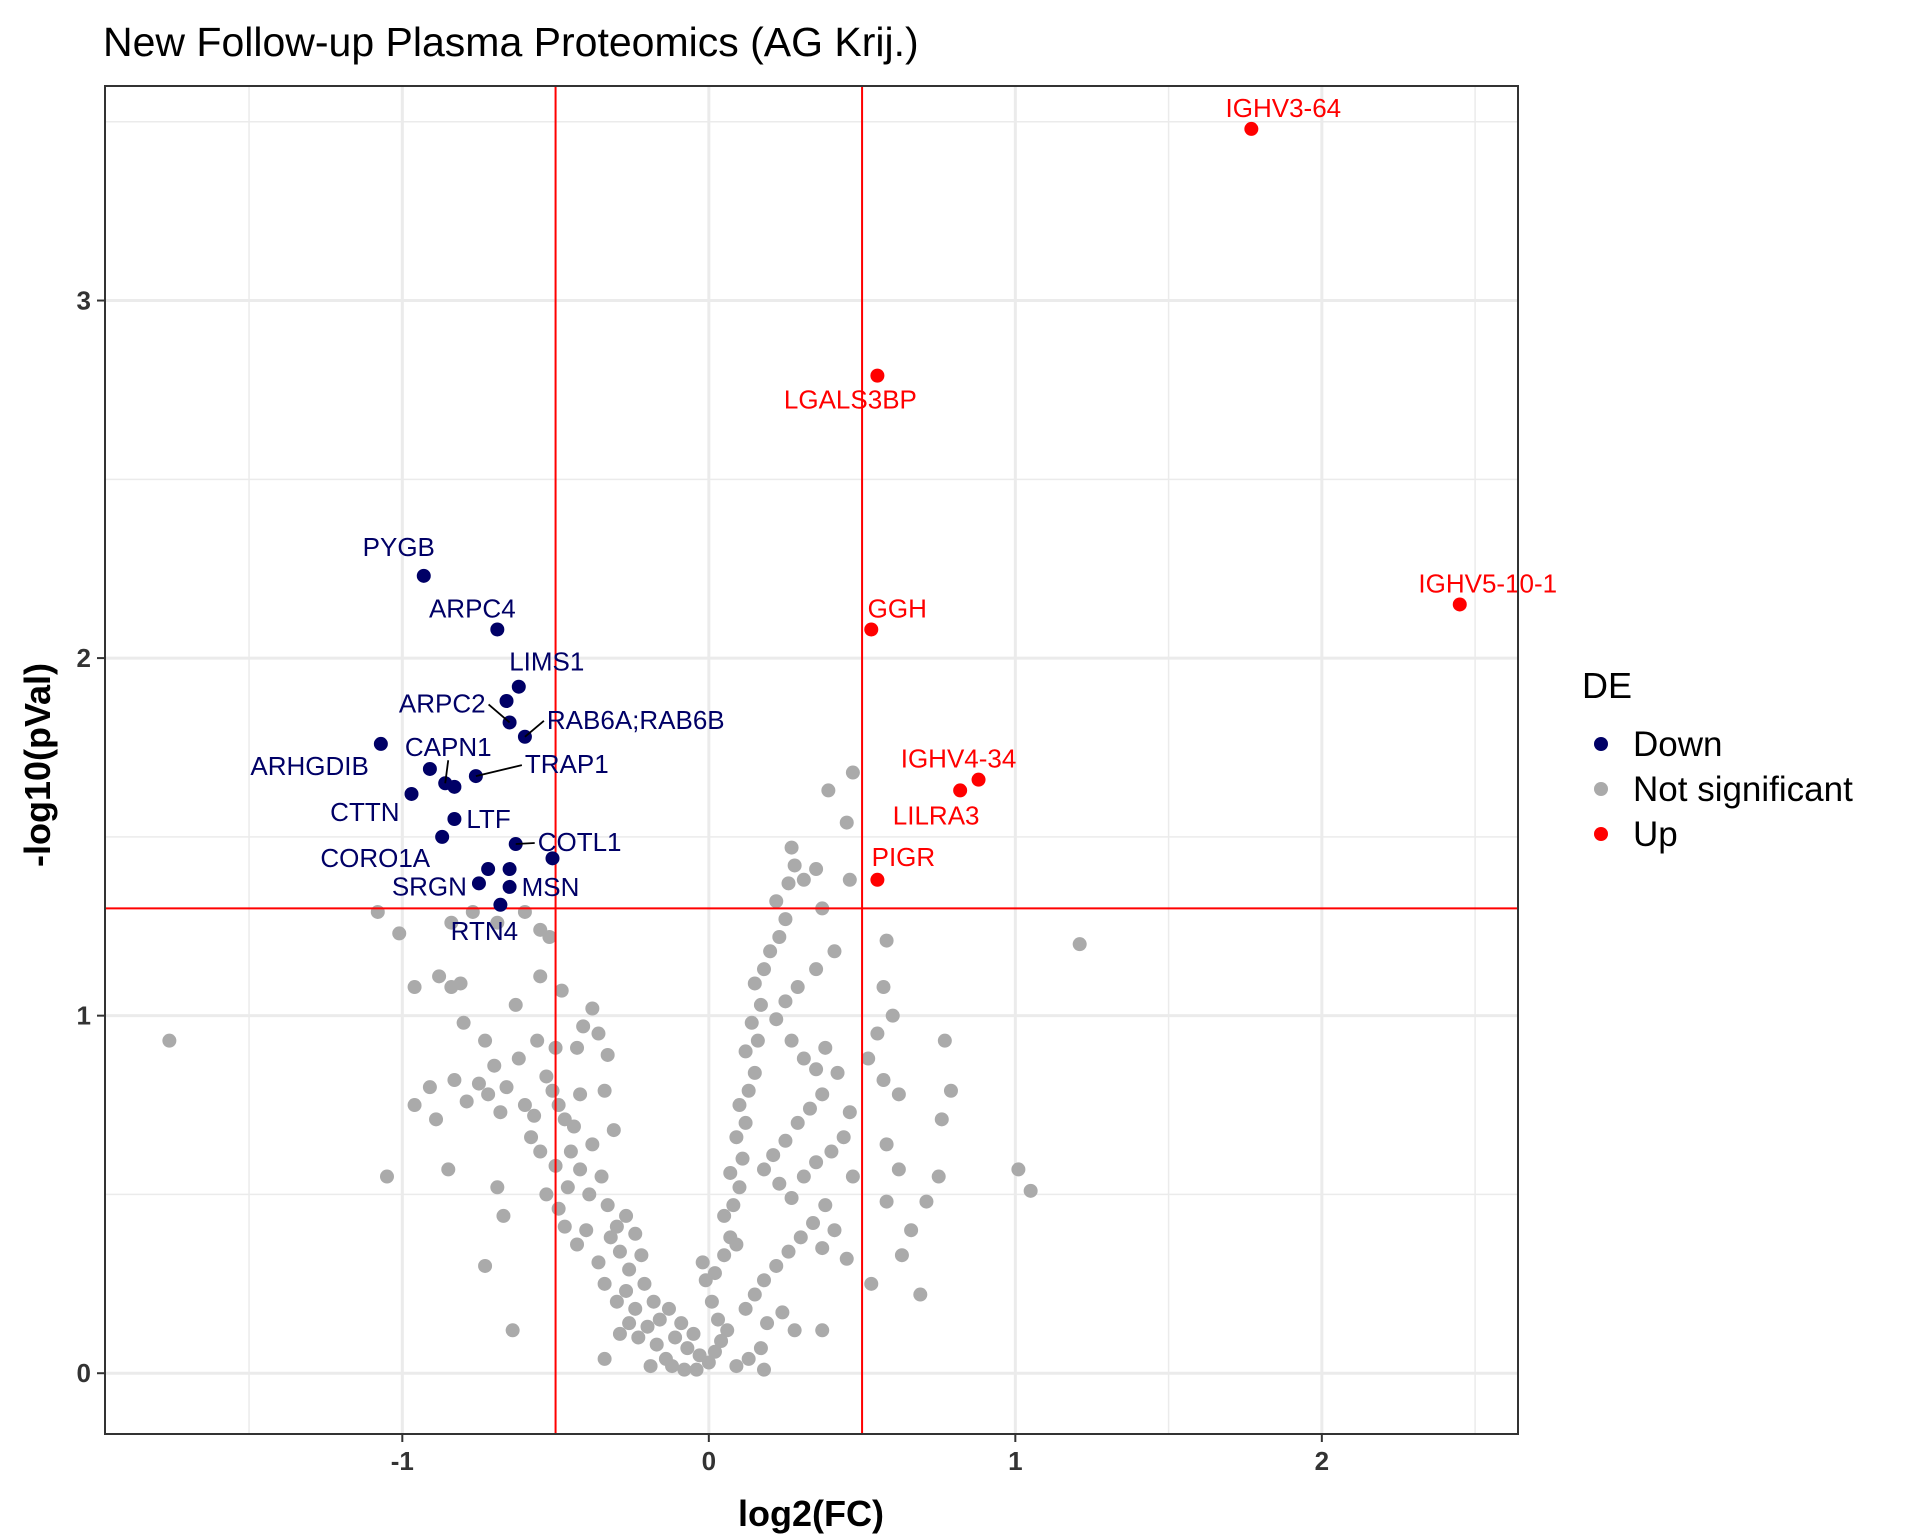 This screenshot has height=1536, width=1920. I want to click on legend: DE Down Not significant Up, so click(1717, 759).